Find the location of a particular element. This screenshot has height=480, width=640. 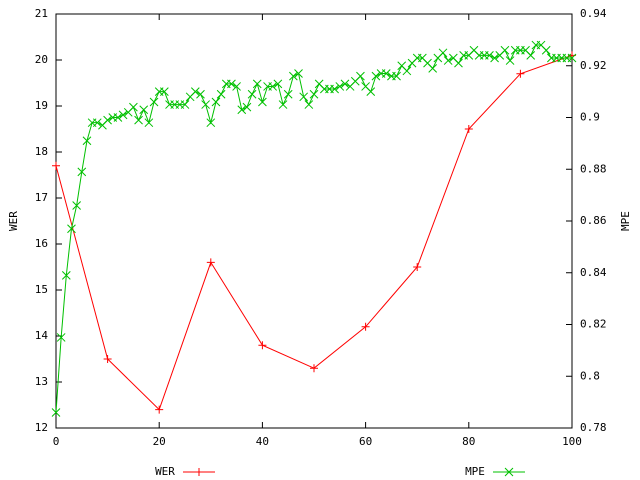

legend-label: WER is located at coordinates (165, 471).